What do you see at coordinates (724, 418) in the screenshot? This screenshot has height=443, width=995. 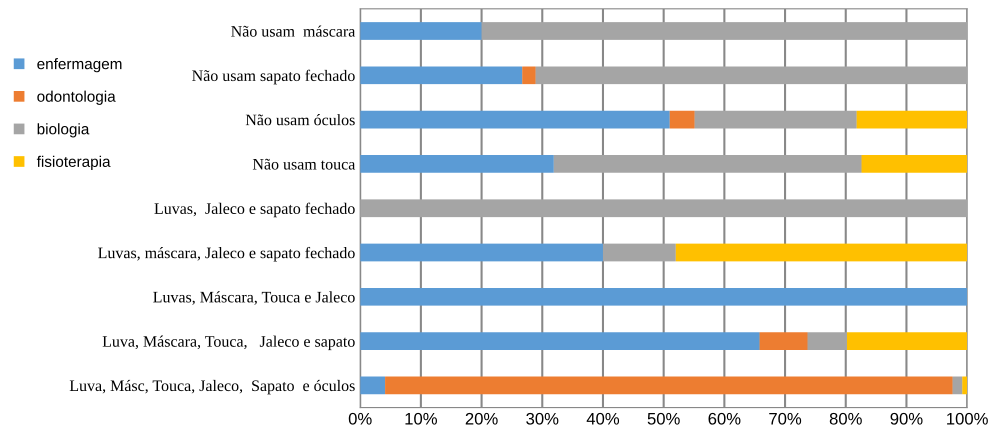 I see `x-tick-label: 60%` at bounding box center [724, 418].